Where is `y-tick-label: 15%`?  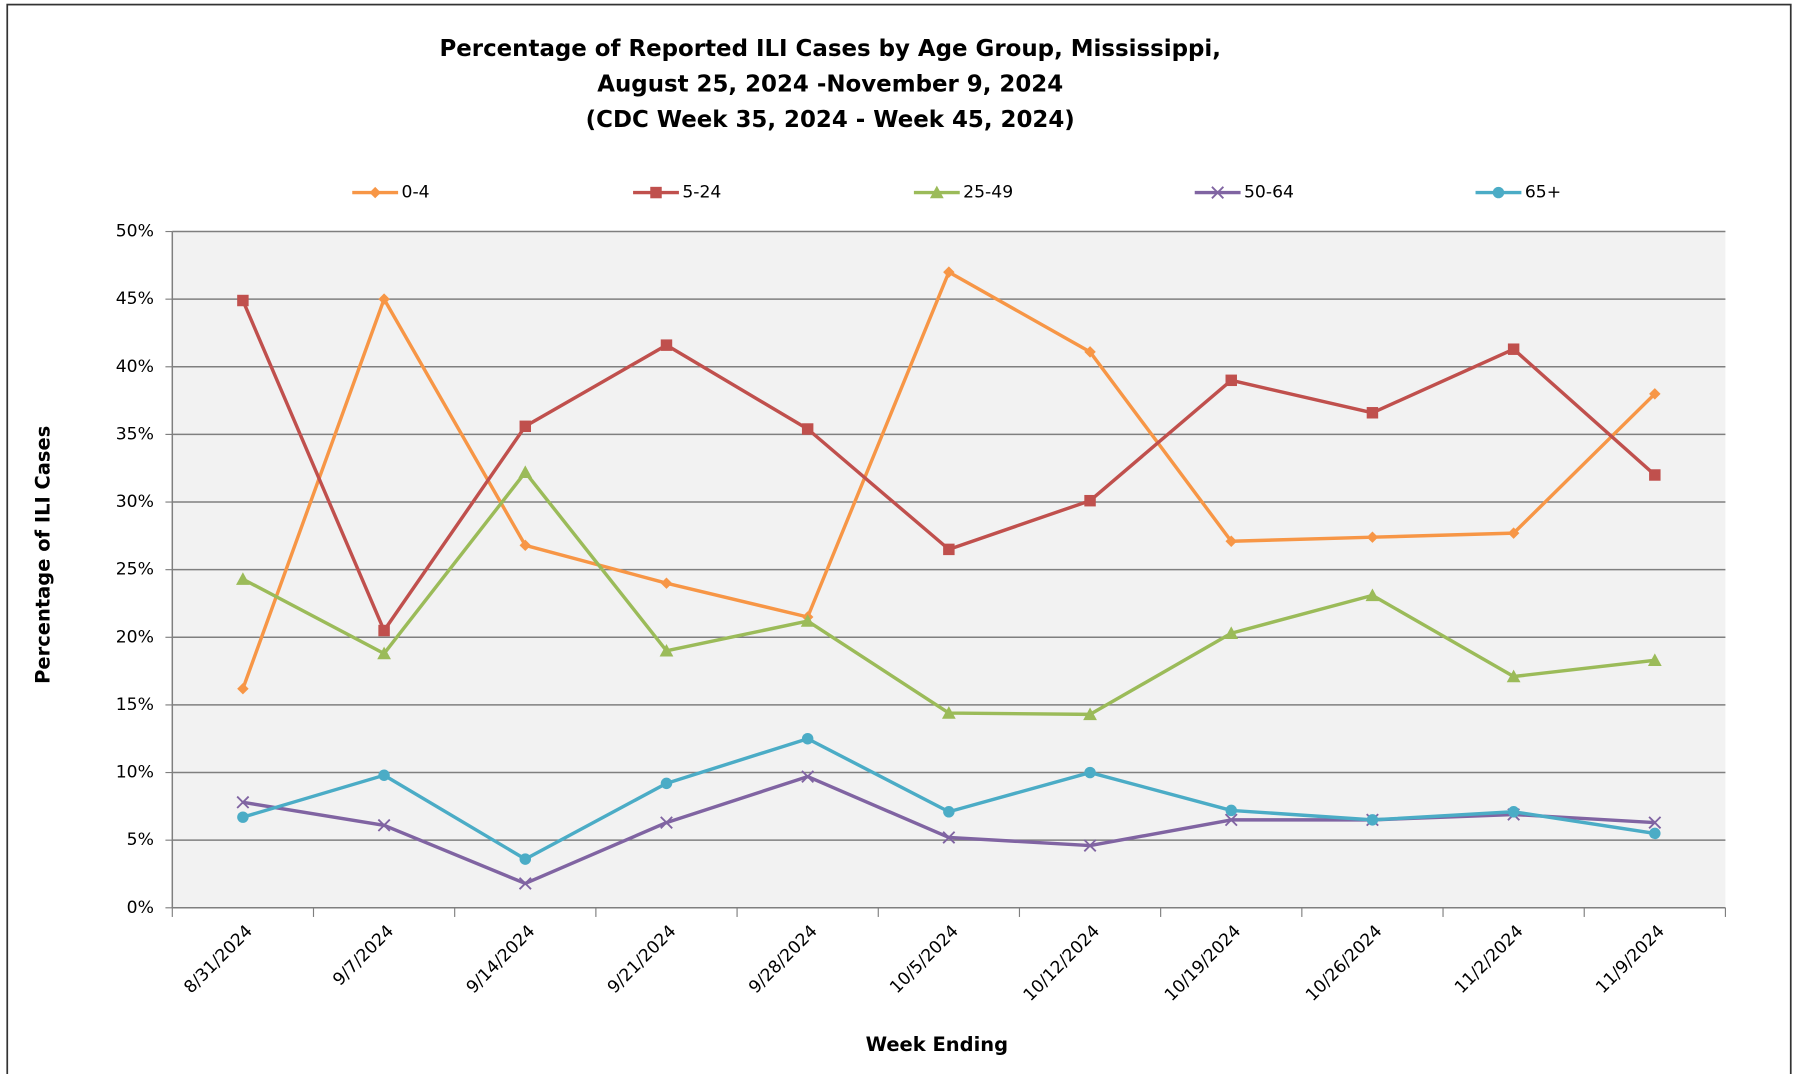 y-tick-label: 15% is located at coordinates (135, 705).